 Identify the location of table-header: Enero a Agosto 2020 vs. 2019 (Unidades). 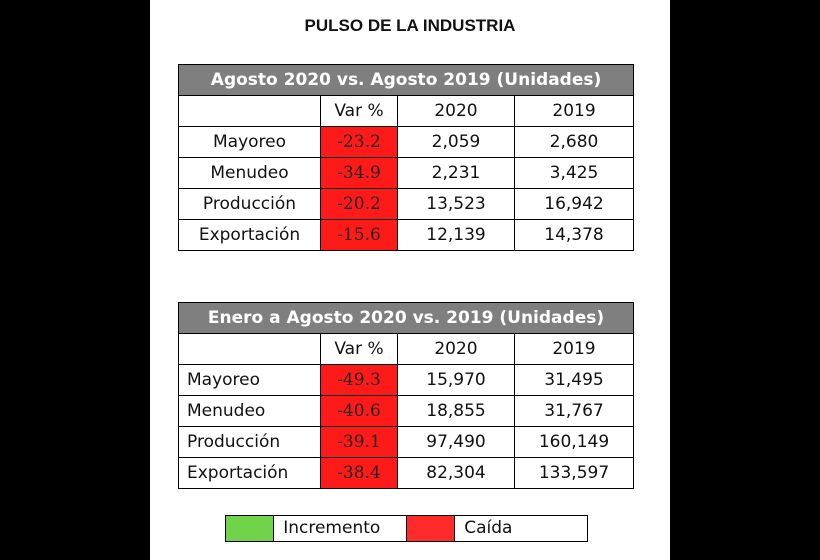
(406, 318).